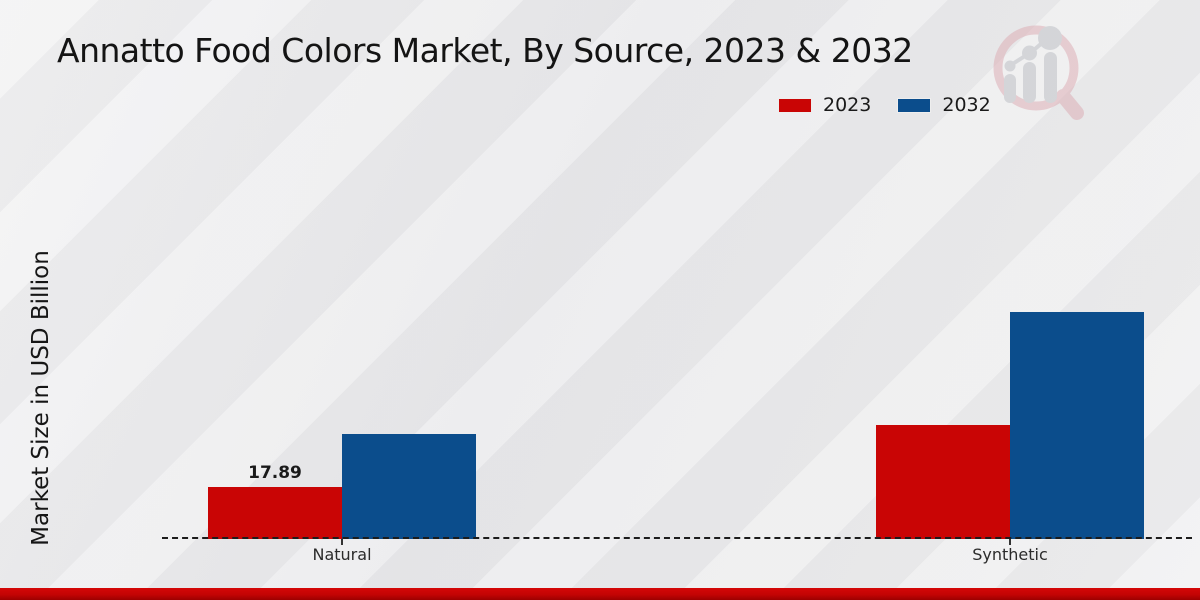 The image size is (1200, 600). I want to click on x-axis-tick-synthetic, so click(1010, 542).